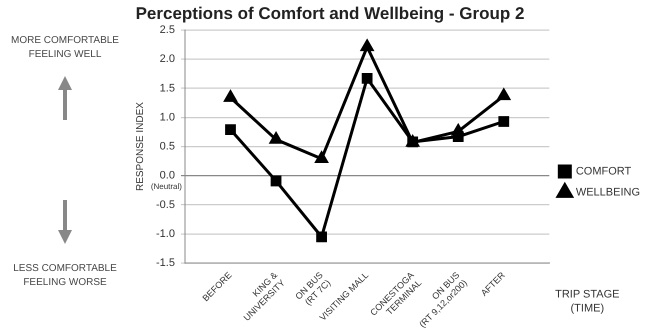 The width and height of the screenshot is (660, 336). Describe the element at coordinates (167, 176) in the screenshot. I see `y-tick-label: 0.0` at that location.